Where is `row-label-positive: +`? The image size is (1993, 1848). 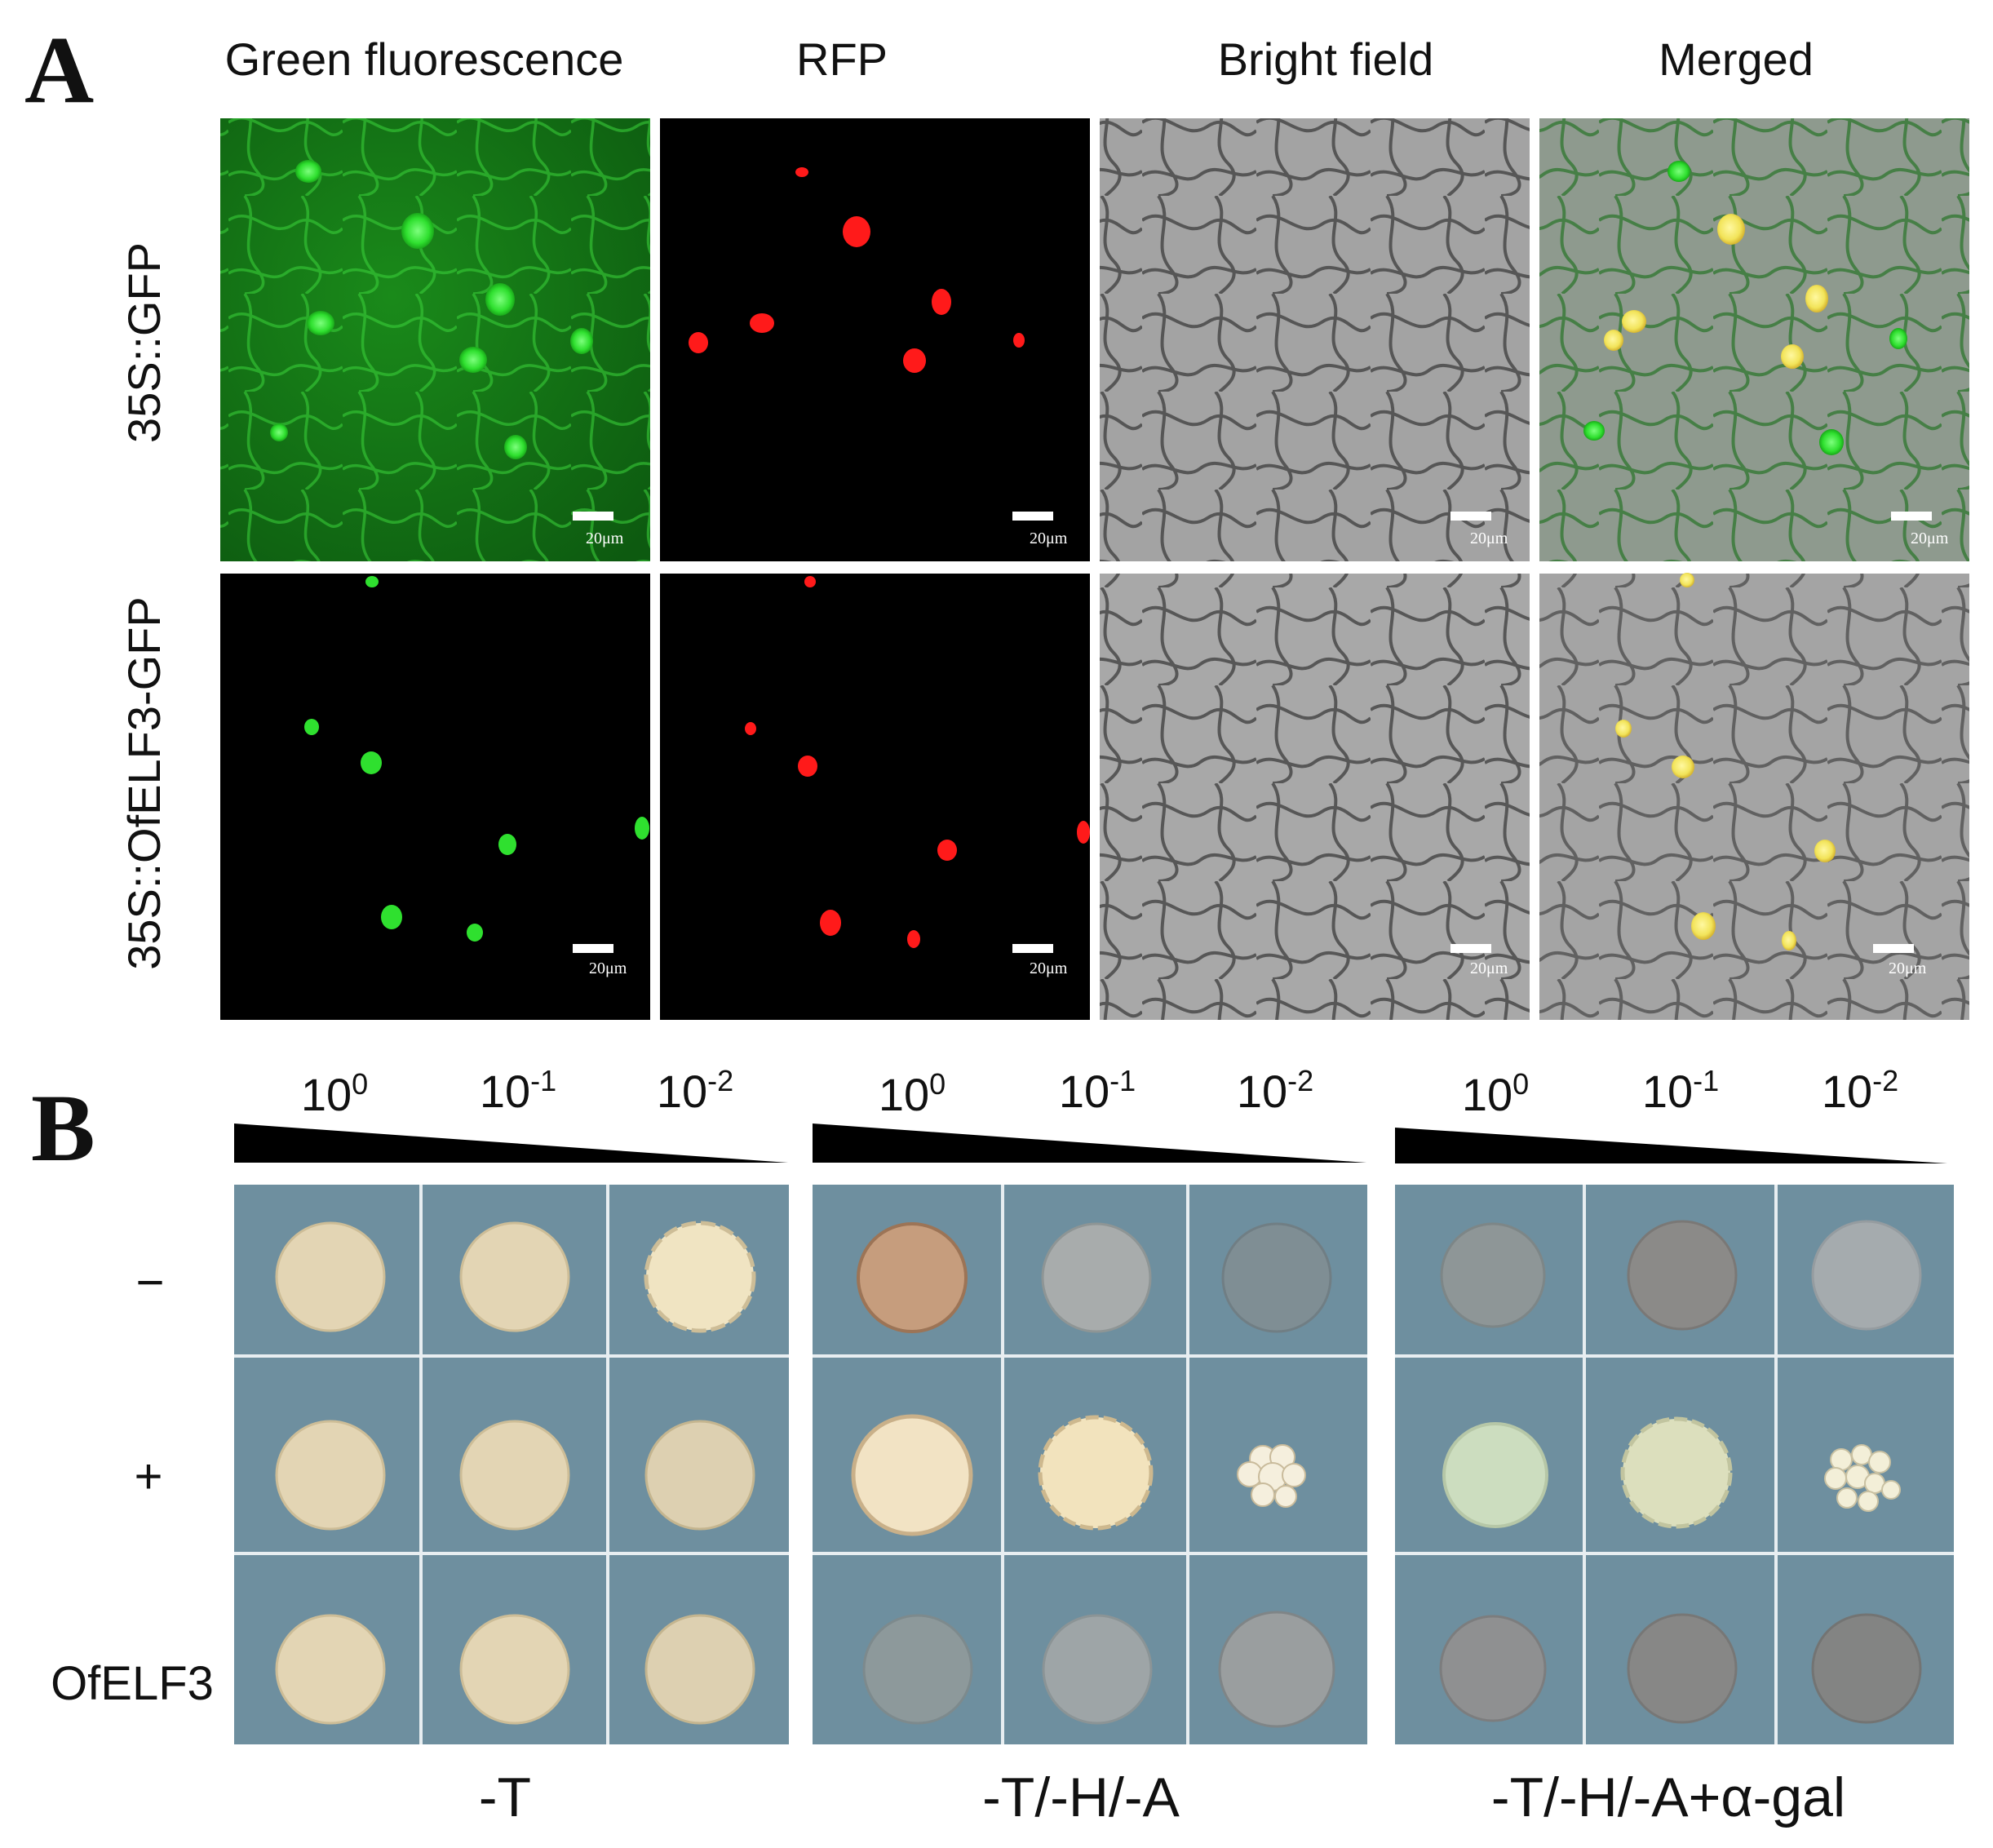 row-label-positive: + is located at coordinates (148, 1476).